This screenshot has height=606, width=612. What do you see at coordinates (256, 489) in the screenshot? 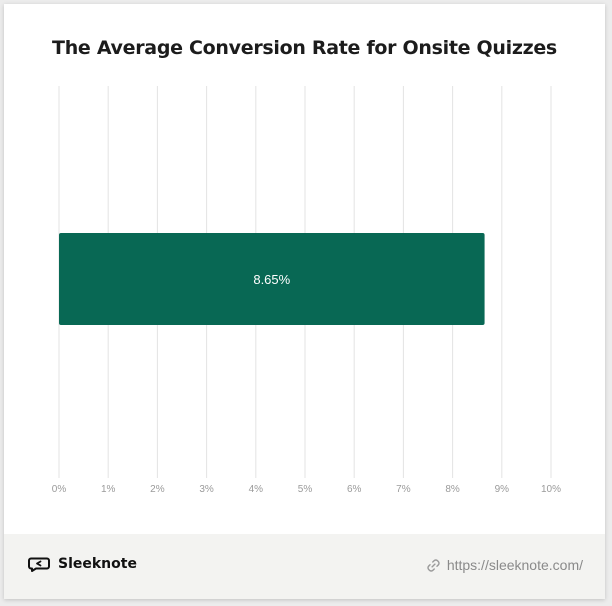
I see `x-tick-label: 4%` at bounding box center [256, 489].